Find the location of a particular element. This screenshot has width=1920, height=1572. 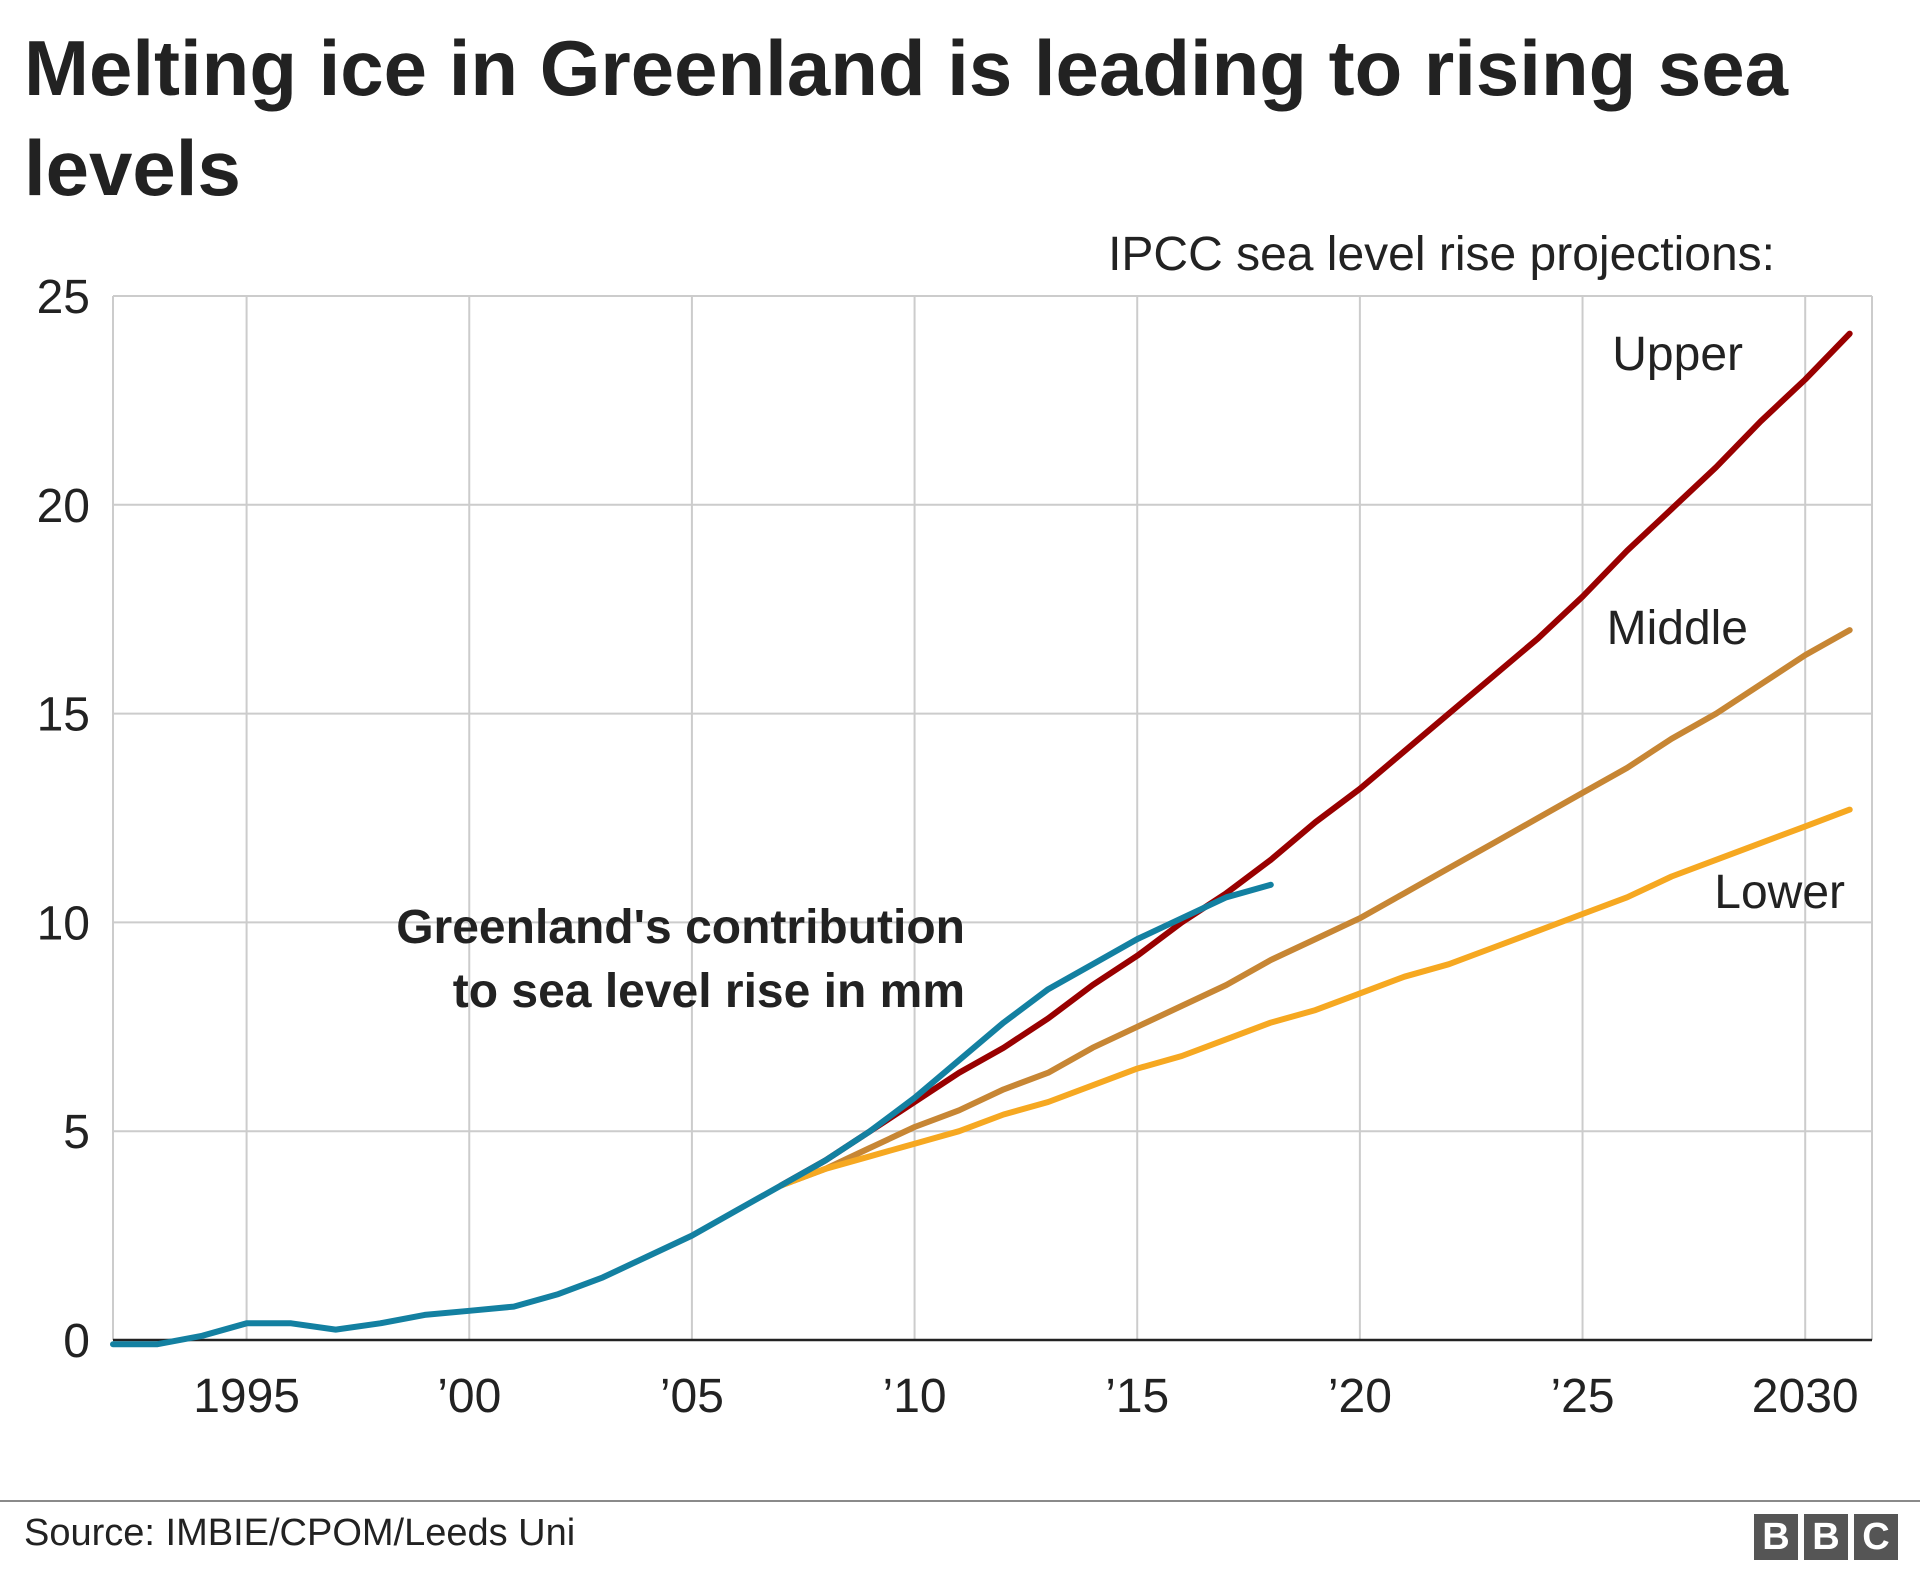

x-tick-label: ’05 is located at coordinates (692, 1396).